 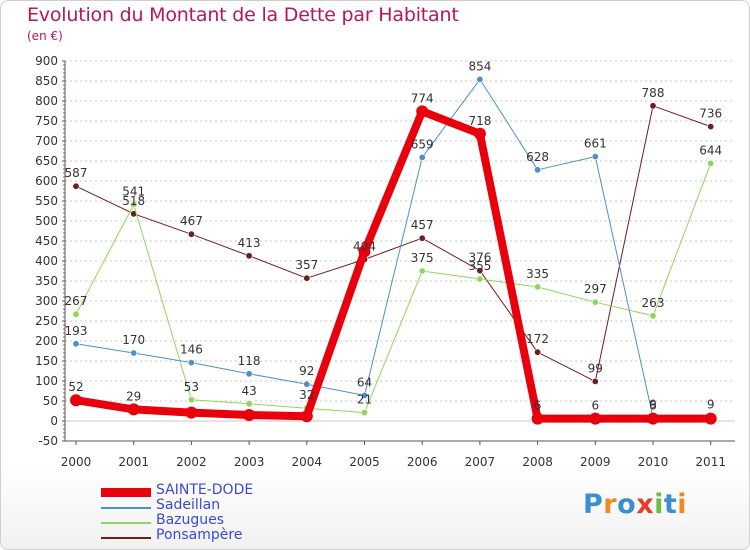 What do you see at coordinates (306, 371) in the screenshot?
I see `data-label: 92` at bounding box center [306, 371].